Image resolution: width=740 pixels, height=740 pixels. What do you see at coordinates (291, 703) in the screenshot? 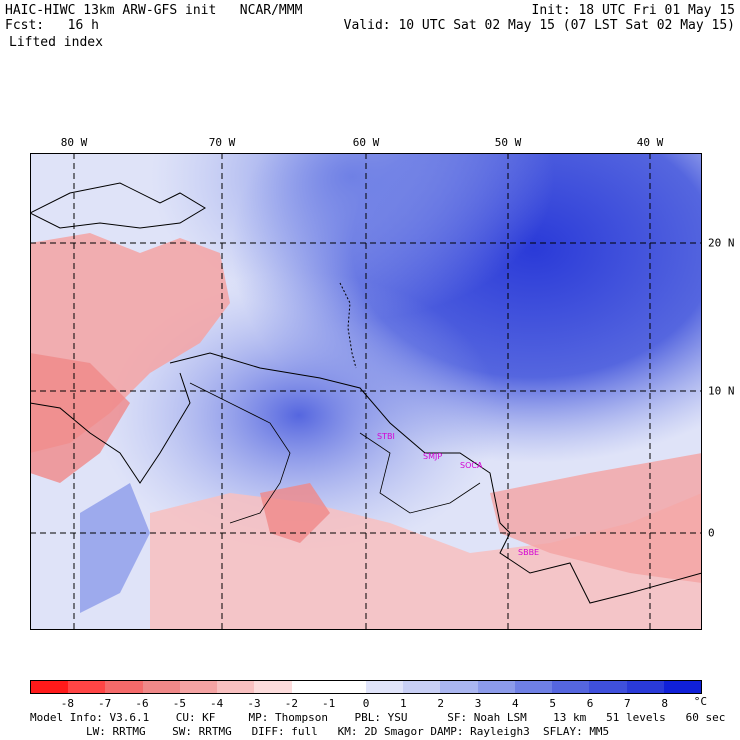
I see `colorbar-tick-label: -2` at bounding box center [291, 703].